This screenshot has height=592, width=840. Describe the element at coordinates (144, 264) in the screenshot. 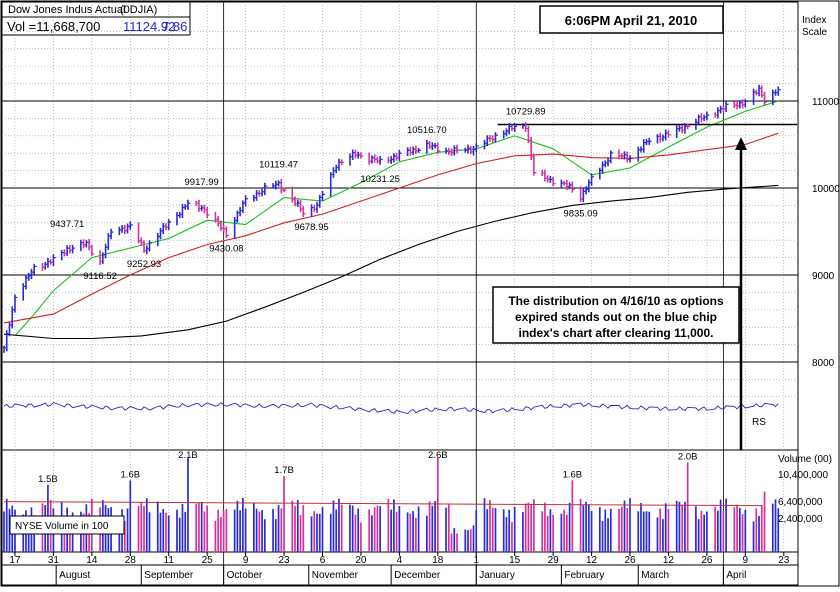

I see `price-label: 9252.93` at that location.